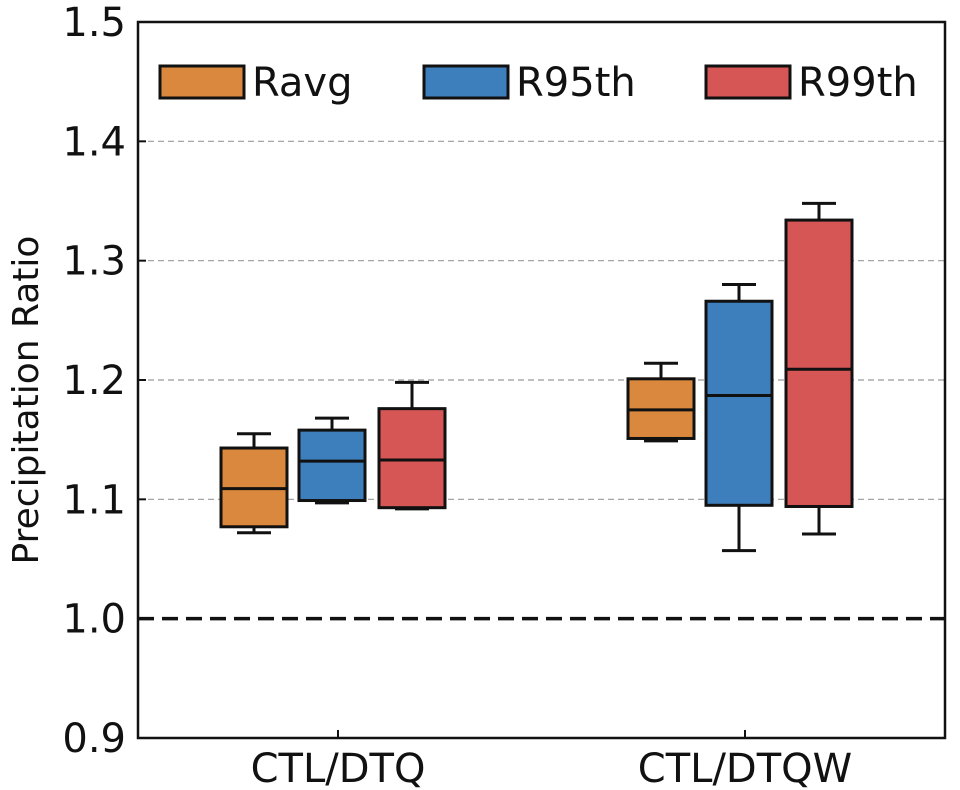 The image size is (960, 790). What do you see at coordinates (94, 381) in the screenshot?
I see `y-tick-label: 1.2` at bounding box center [94, 381].